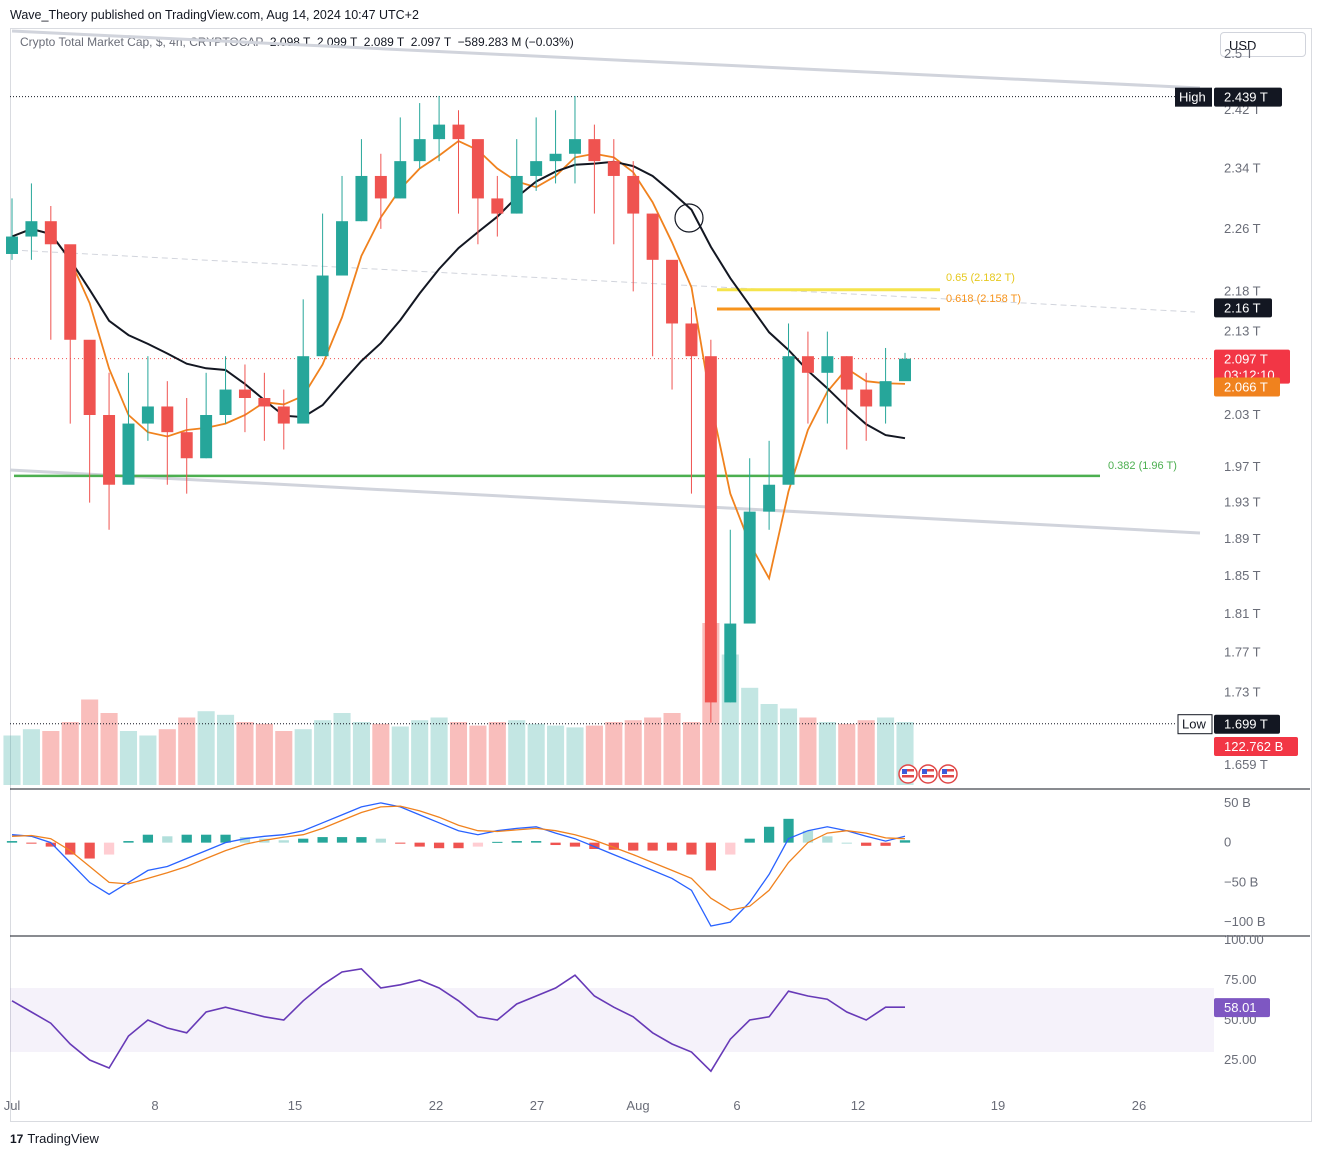 This screenshot has height=1156, width=1321. What do you see at coordinates (1238, 53) in the screenshot?
I see `price-axis-label: 2.5 T` at bounding box center [1238, 53].